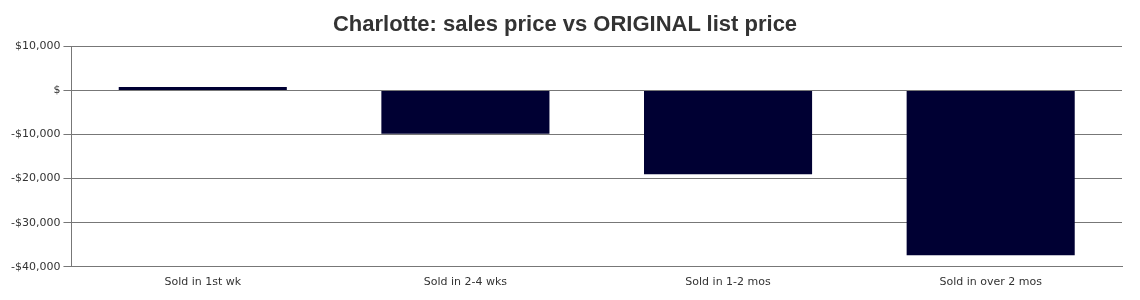 This screenshot has width=1140, height=300. I want to click on y-tick-label: -$10,000, so click(35, 134).